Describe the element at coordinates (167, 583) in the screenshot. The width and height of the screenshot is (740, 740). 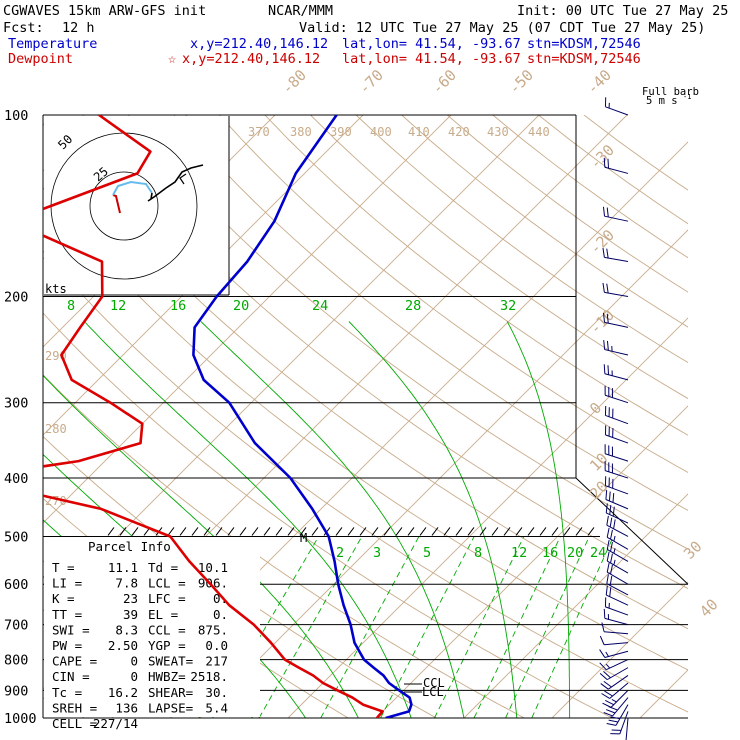
I see `parcel-info-label: LCL =` at that location.